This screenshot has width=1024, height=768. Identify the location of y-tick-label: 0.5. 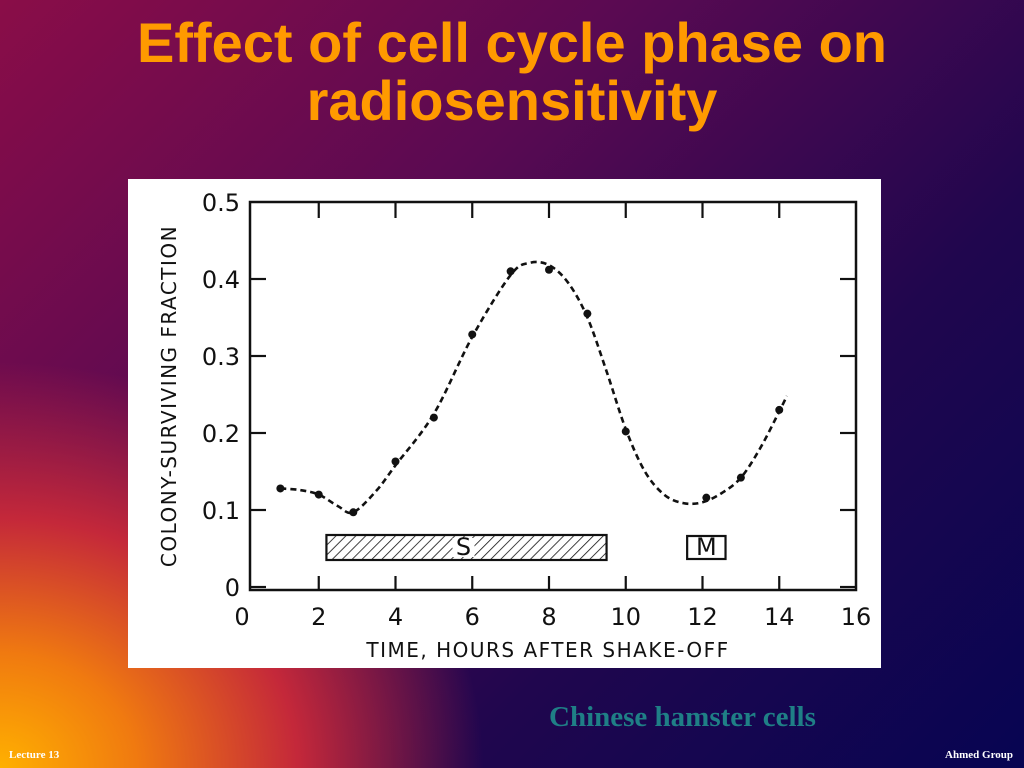
(221, 203).